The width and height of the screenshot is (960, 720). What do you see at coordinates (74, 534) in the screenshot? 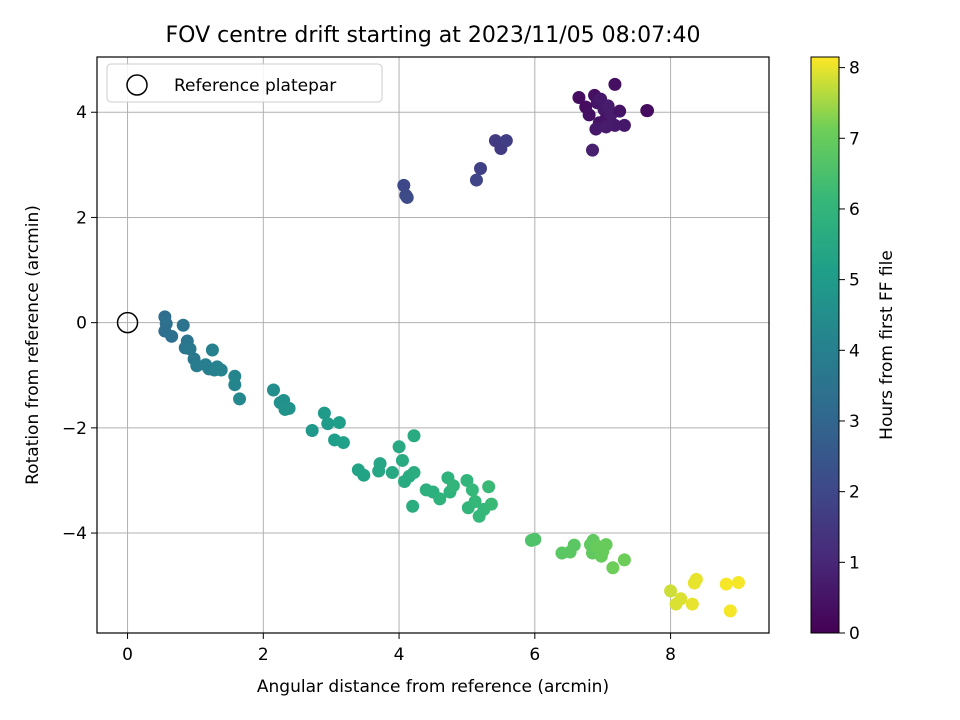
I see `y-tick-label: −4` at bounding box center [74, 534].